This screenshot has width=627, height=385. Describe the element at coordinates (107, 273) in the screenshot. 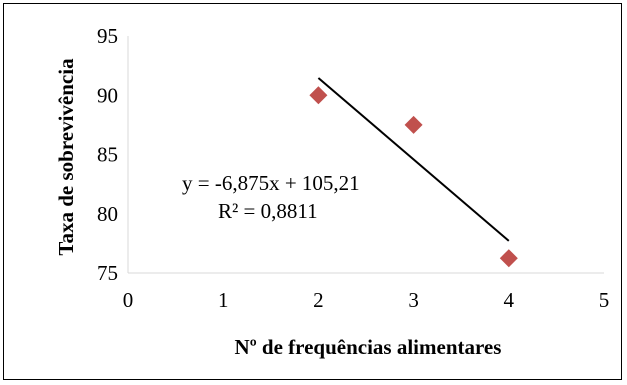

I see `y-tick-label: 75` at that location.